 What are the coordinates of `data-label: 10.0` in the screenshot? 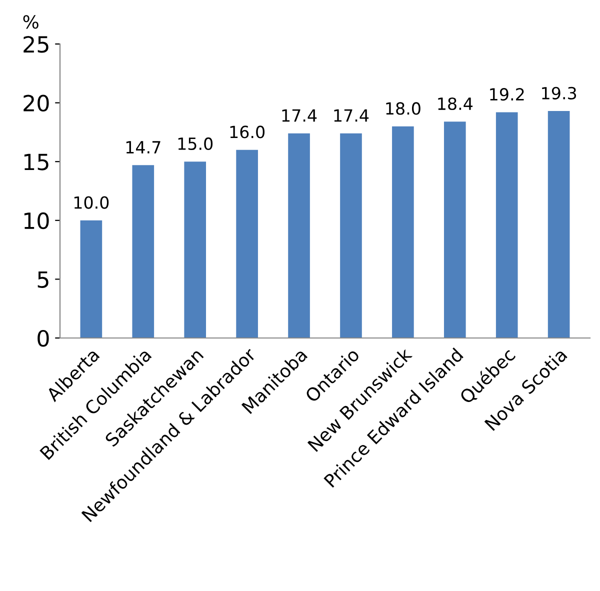 It's located at (91, 202).